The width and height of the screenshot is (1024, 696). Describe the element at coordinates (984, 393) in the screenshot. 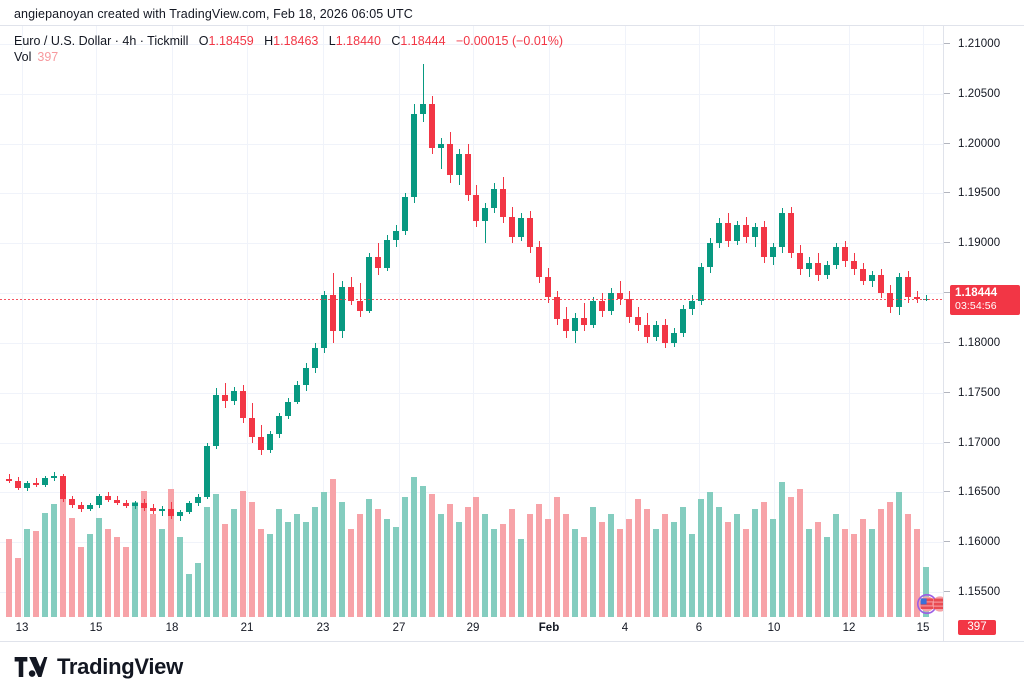

I see `price-axis-tick: 1.17500` at that location.